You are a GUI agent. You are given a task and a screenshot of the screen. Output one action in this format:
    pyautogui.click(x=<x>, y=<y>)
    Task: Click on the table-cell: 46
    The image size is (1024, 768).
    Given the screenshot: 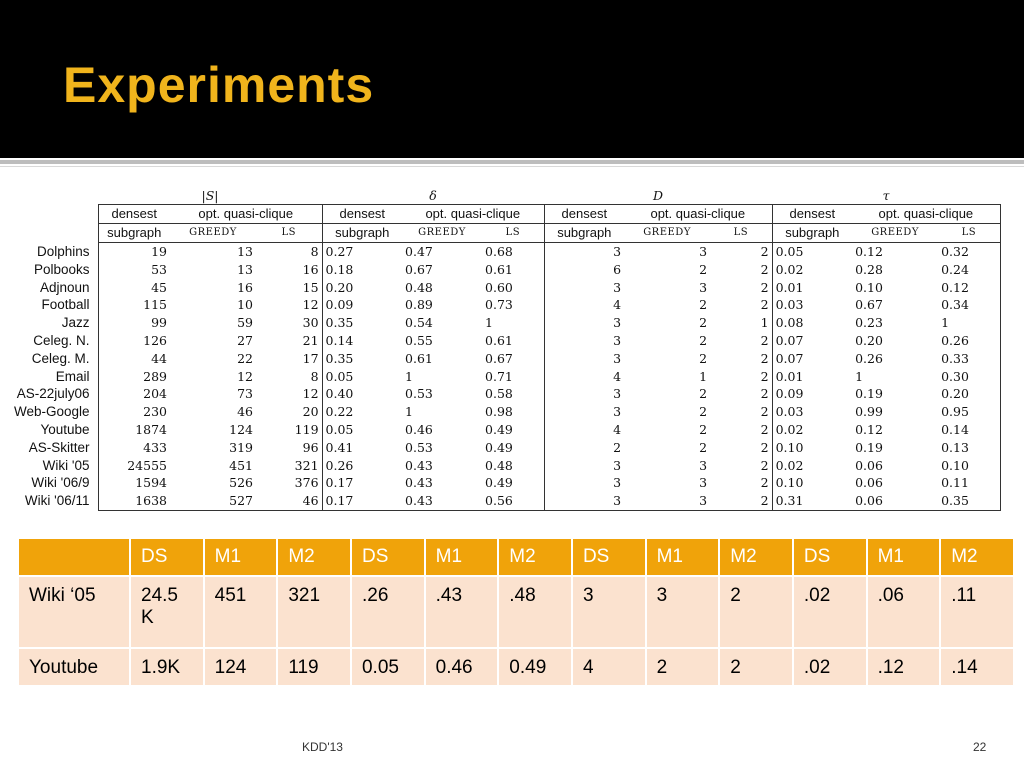 What is the action you would take?
    pyautogui.click(x=245, y=412)
    